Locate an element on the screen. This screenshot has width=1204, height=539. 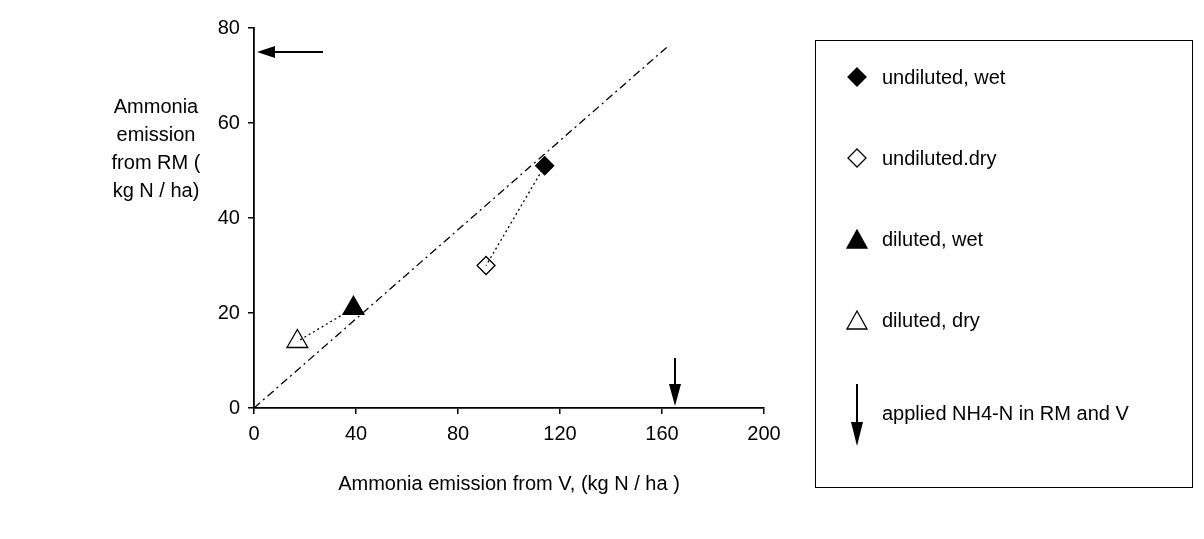
legend-label: diluted, dry is located at coordinates (931, 320).